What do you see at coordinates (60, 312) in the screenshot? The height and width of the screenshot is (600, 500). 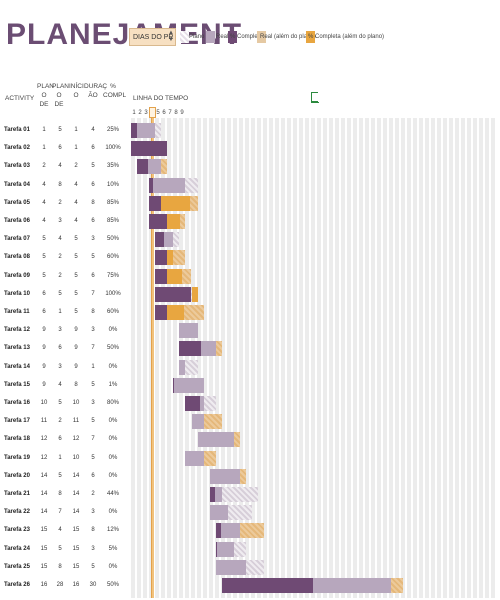 I see `plan-duration-cell: 1` at bounding box center [60, 312].